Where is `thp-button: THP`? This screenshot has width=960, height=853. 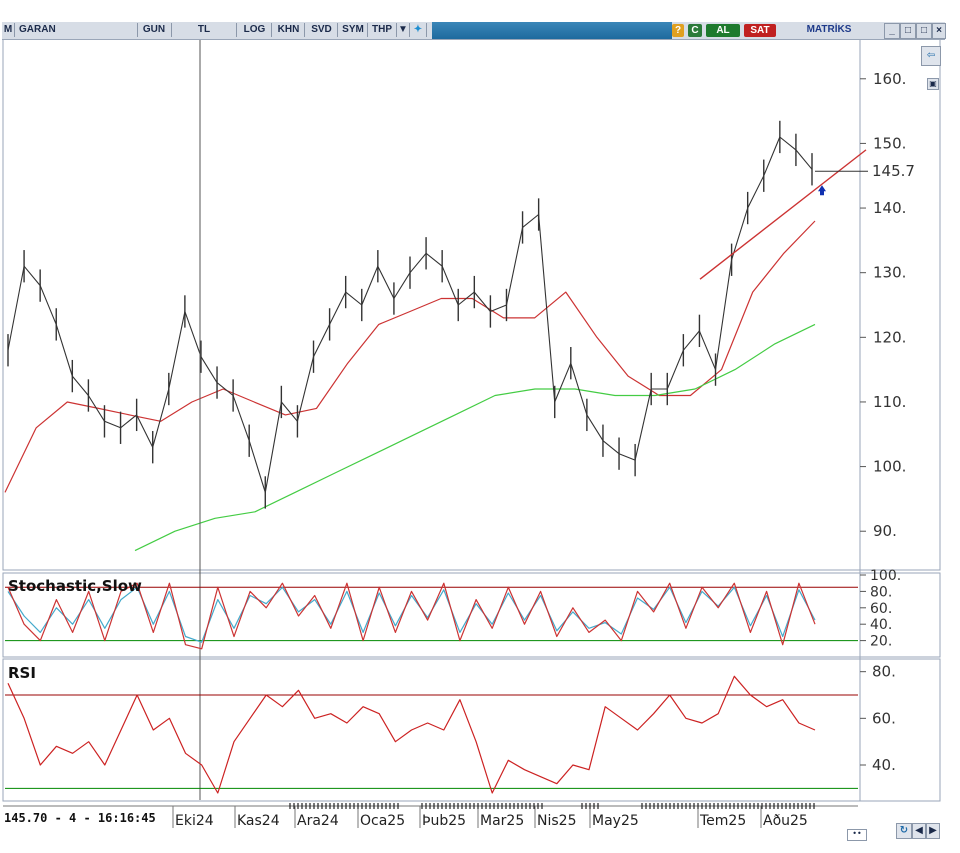
thp-button: THP is located at coordinates (382, 30).